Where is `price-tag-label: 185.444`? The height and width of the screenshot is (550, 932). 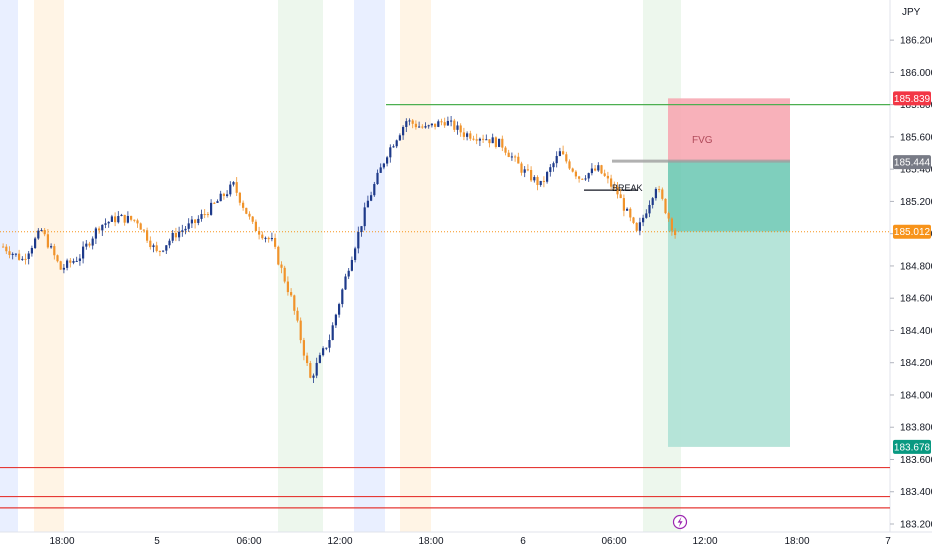
price-tag-label: 185.444 is located at coordinates (912, 163).